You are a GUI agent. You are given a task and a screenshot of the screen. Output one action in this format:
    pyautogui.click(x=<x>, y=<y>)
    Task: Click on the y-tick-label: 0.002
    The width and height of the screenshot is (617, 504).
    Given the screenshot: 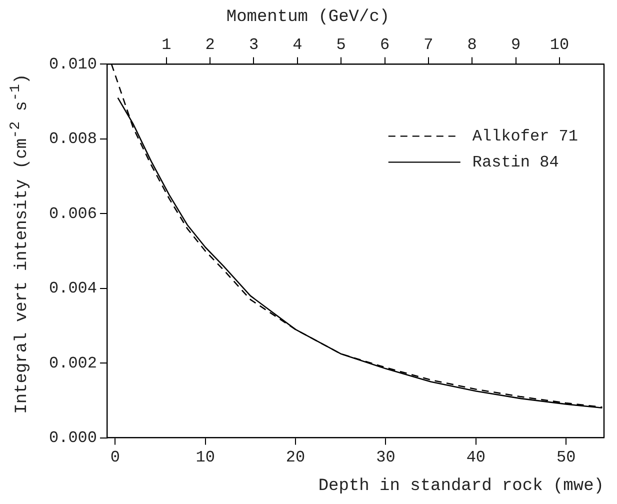 What is the action you would take?
    pyautogui.click(x=73, y=363)
    